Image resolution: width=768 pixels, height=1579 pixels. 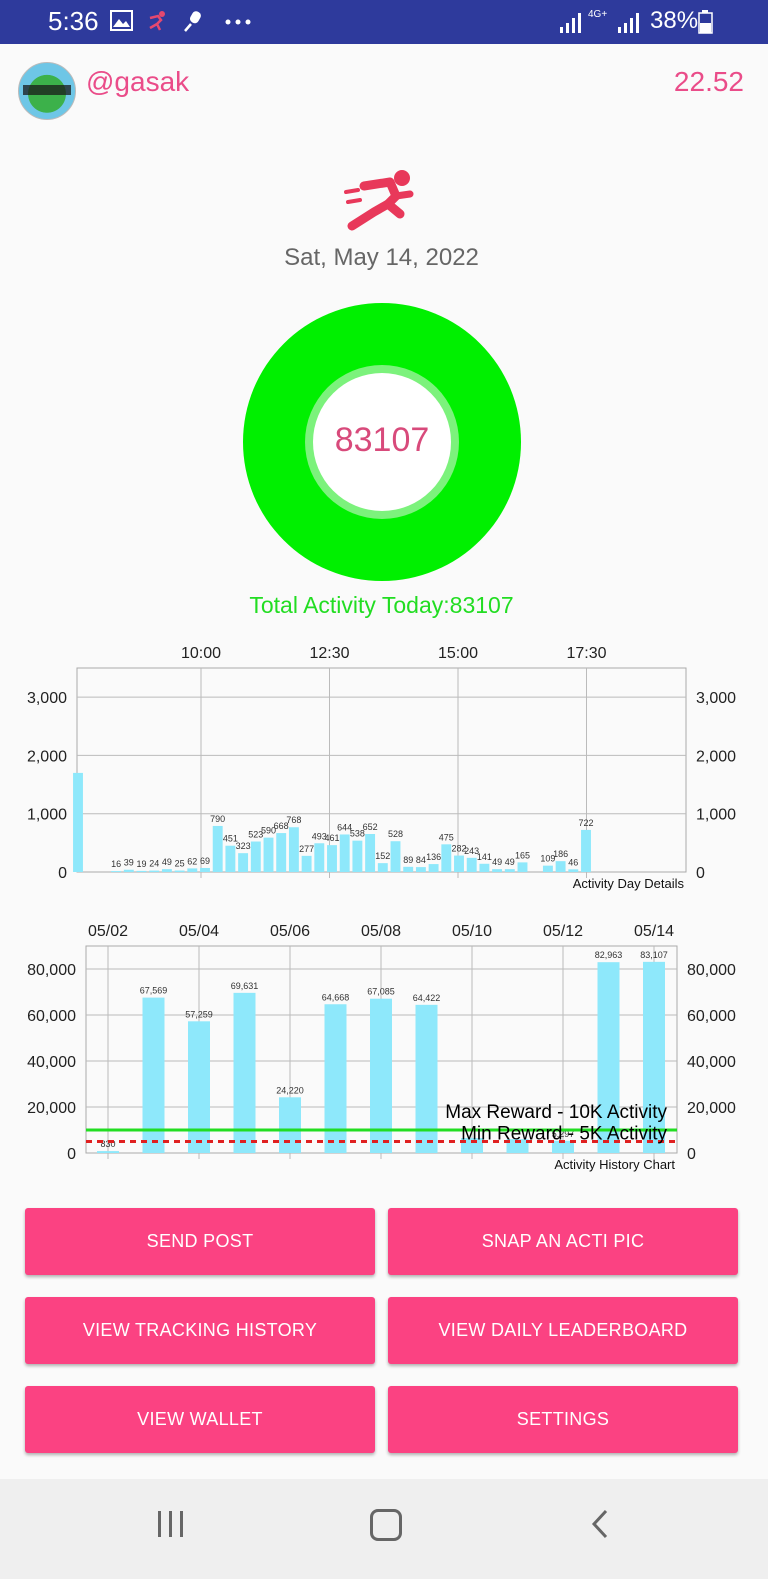 I want to click on home-icon, so click(x=386, y=1525).